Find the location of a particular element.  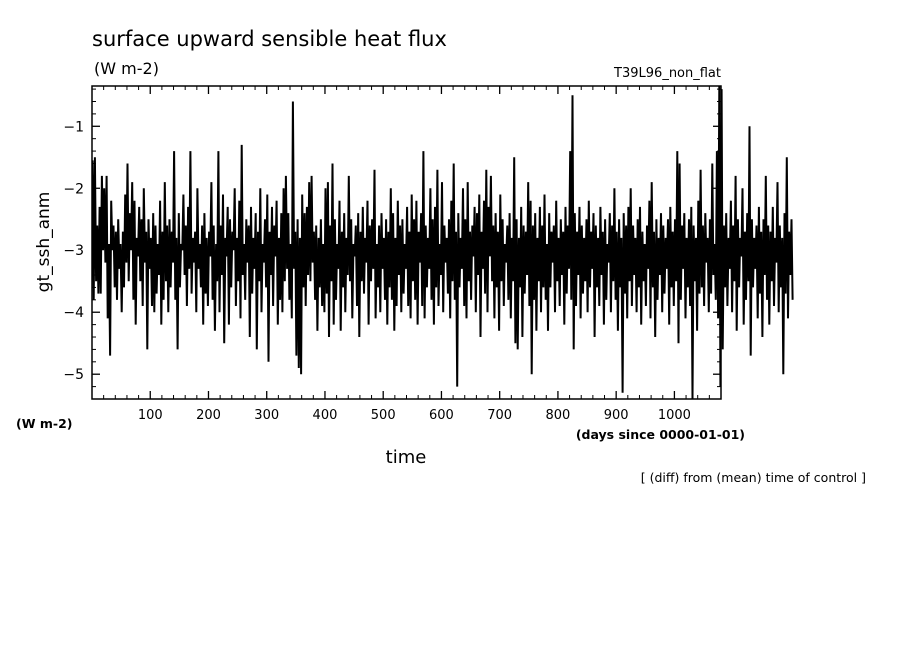

y-tick-label: −2 is located at coordinates (73, 189).